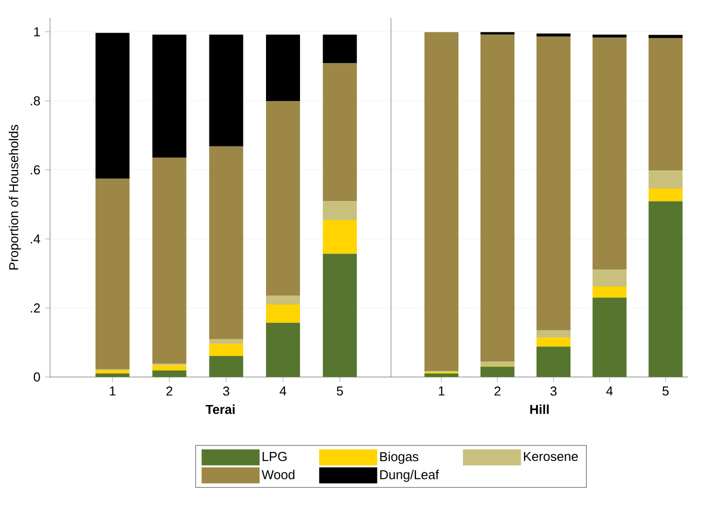  What do you see at coordinates (539, 409) in the screenshot?
I see `x-axis-title: Hill` at bounding box center [539, 409].